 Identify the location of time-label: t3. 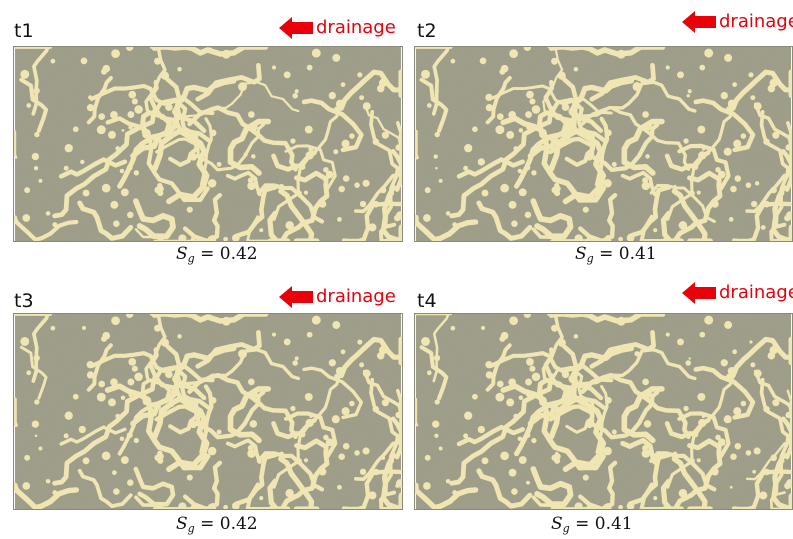
(24, 301).